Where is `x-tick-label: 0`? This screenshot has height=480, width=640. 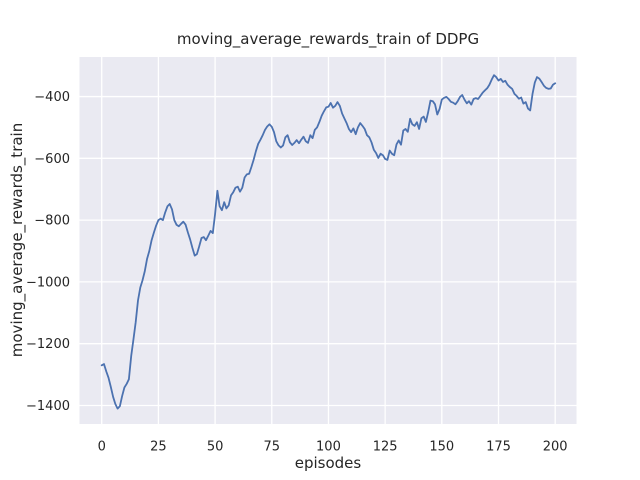
x-tick-label: 0 is located at coordinates (102, 447).